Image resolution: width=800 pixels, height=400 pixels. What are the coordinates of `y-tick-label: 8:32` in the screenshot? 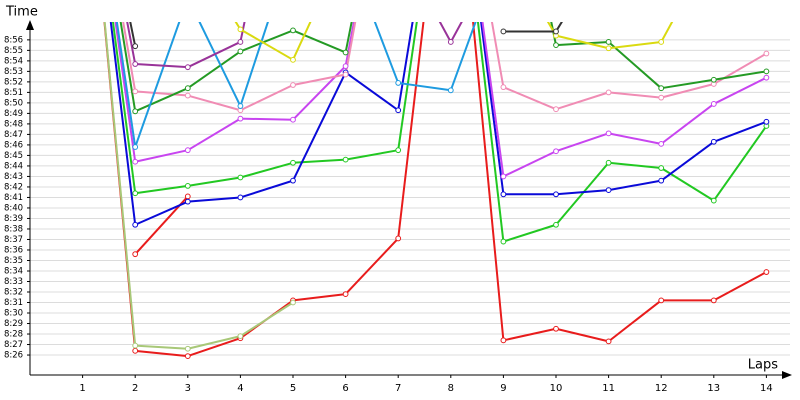 It's located at (13, 293).